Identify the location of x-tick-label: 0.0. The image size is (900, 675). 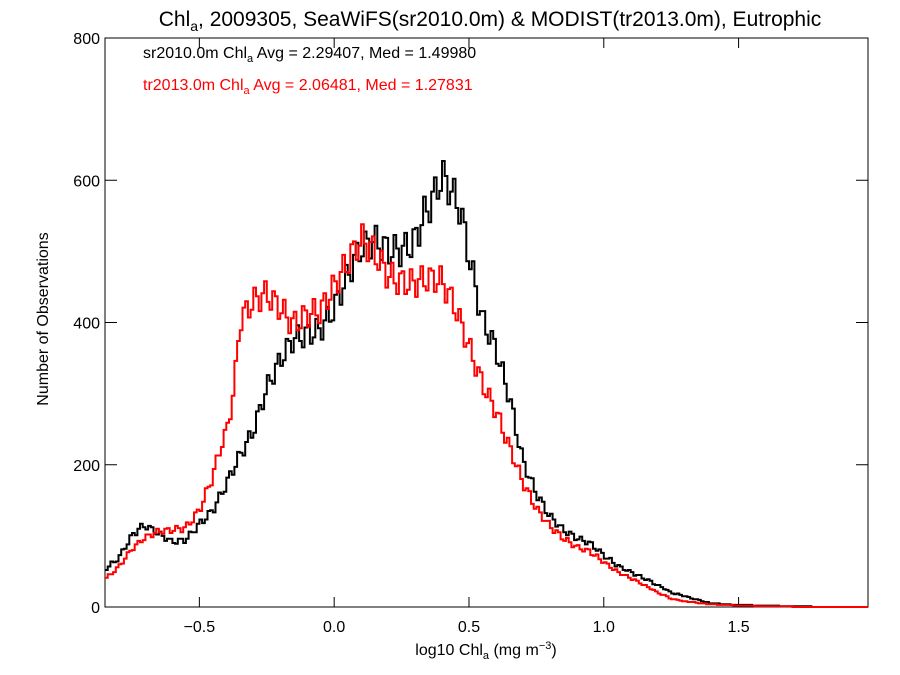
(334, 627).